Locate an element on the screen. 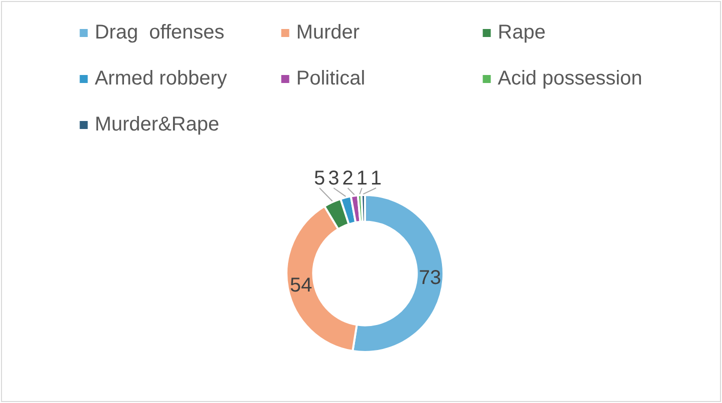  legend-label: Rape is located at coordinates (522, 33).